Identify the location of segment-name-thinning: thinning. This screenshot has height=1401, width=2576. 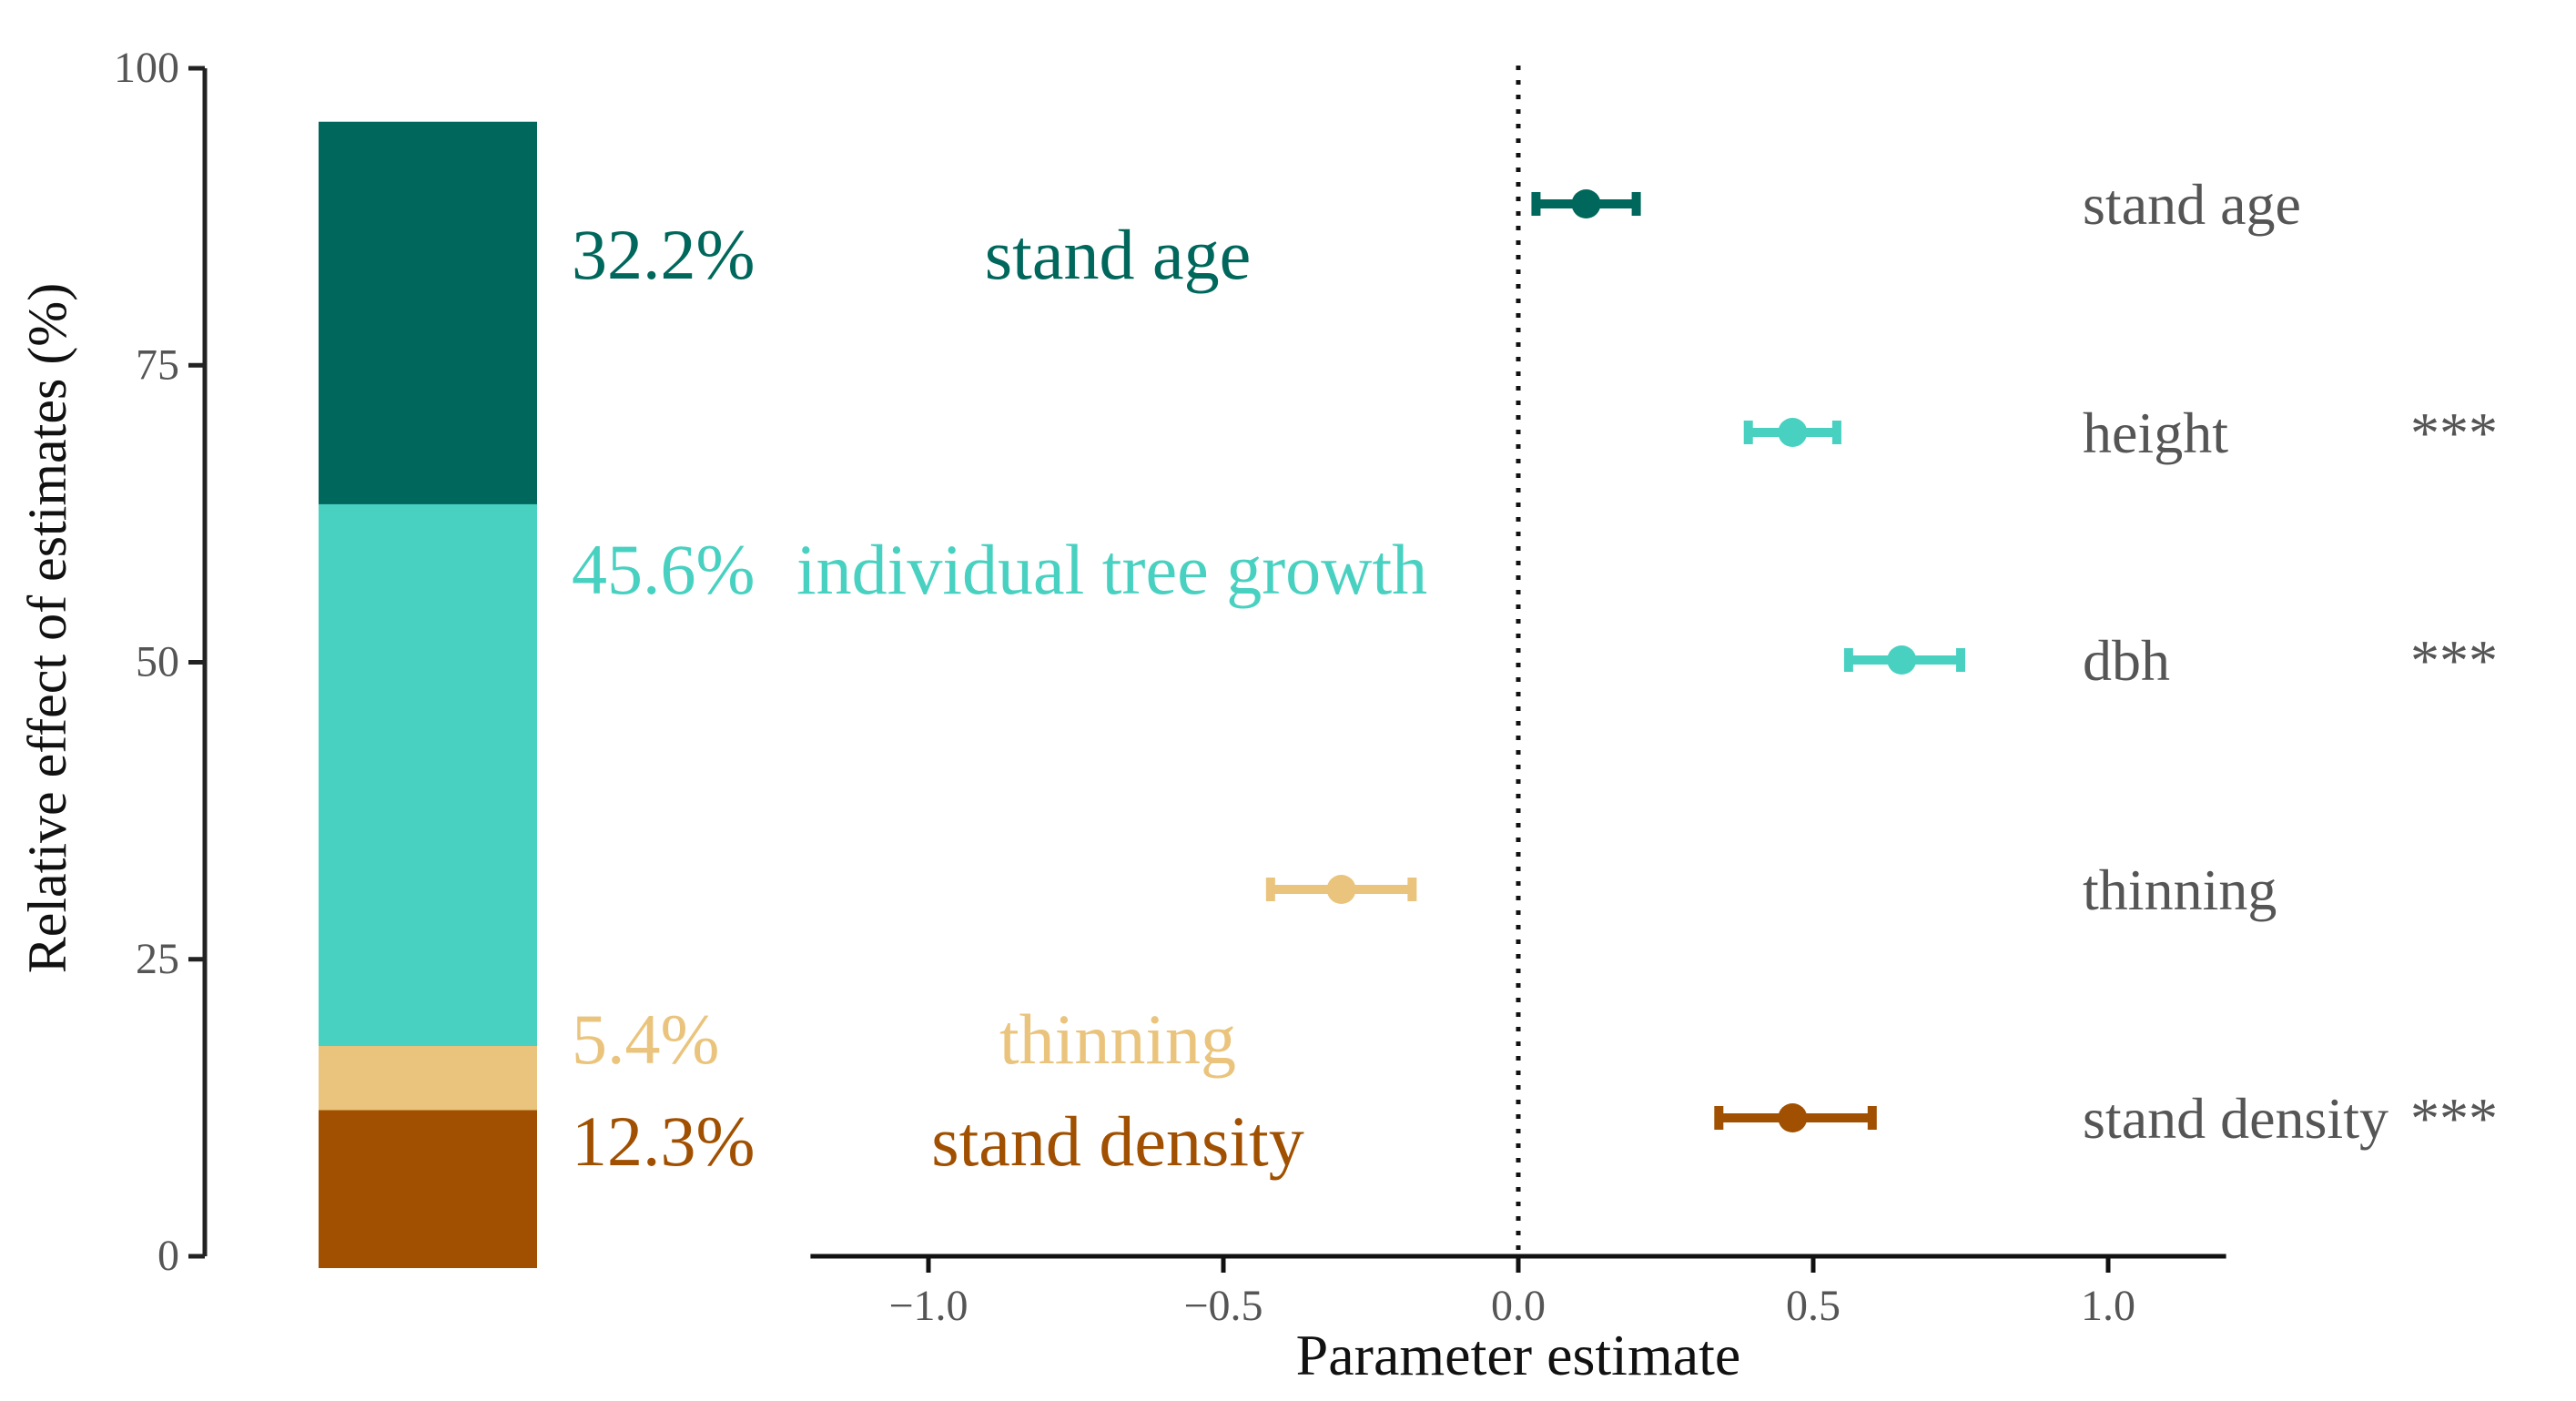
(1117, 1039).